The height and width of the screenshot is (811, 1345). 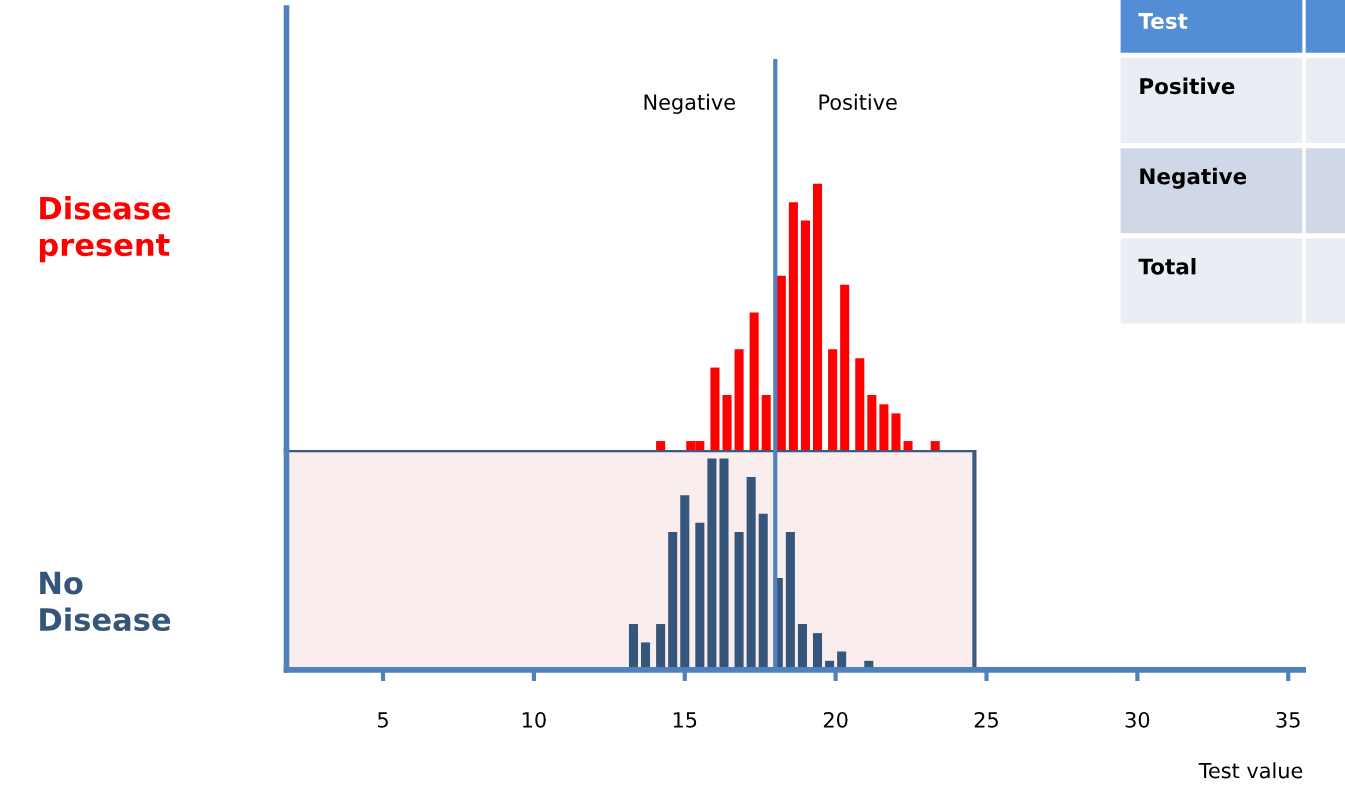 I want to click on x-tick-label: 25, so click(x=986, y=719).